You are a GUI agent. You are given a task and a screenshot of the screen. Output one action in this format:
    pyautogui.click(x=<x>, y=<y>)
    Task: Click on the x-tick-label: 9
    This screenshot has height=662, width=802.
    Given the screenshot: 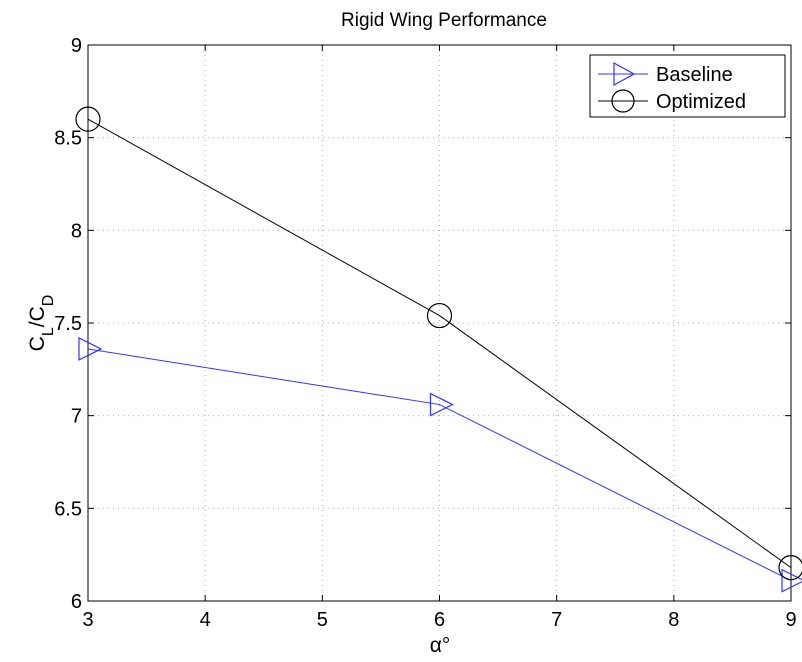 What is the action you would take?
    pyautogui.click(x=790, y=620)
    